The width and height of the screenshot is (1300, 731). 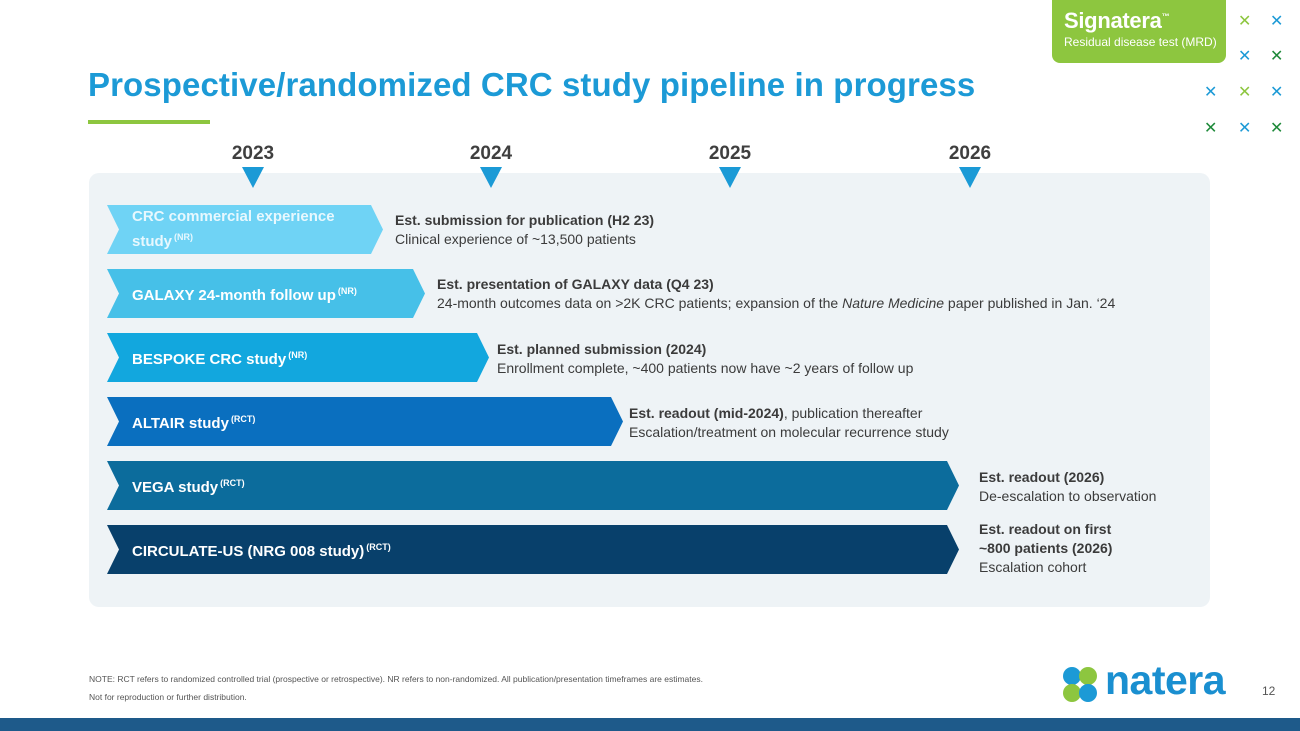 What do you see at coordinates (209, 359) in the screenshot?
I see `study-name: BESPOKE CRC study` at bounding box center [209, 359].